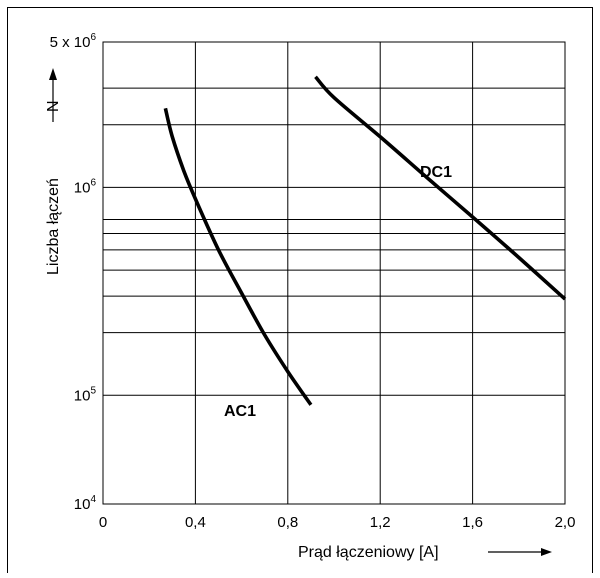  I want to click on y-axis-label: Liczba łączeń, so click(53, 226).